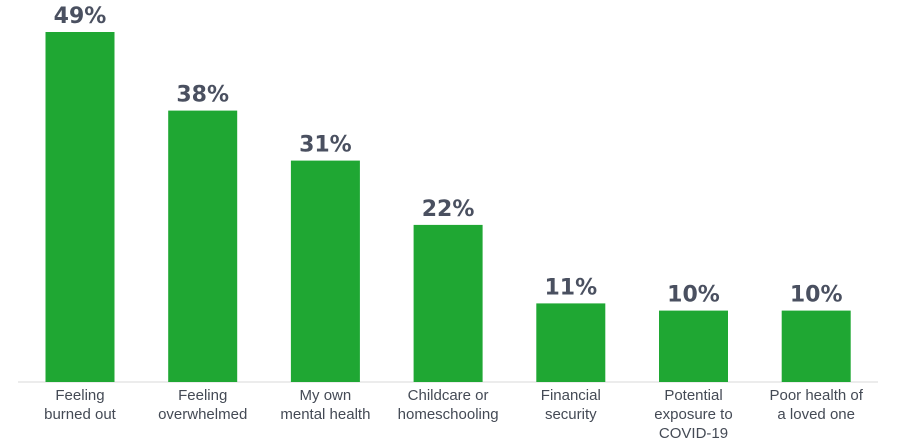 This screenshot has height=441, width=900. I want to click on category-label-line: burned out, so click(80, 414).